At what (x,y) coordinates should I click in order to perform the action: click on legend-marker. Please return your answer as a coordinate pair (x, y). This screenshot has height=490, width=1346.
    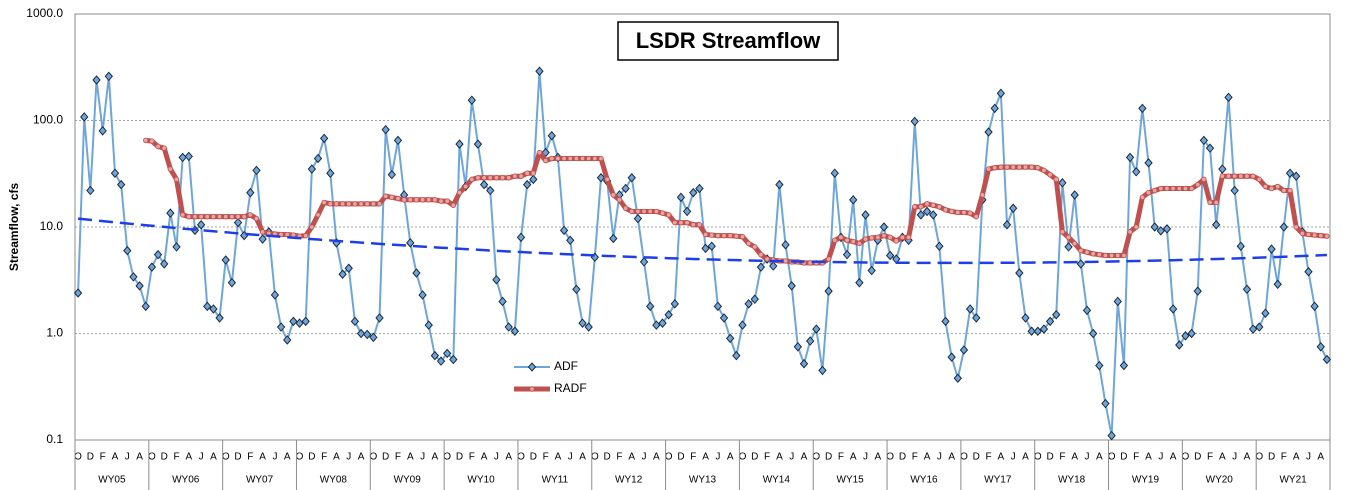
    Looking at the image, I should click on (532, 367).